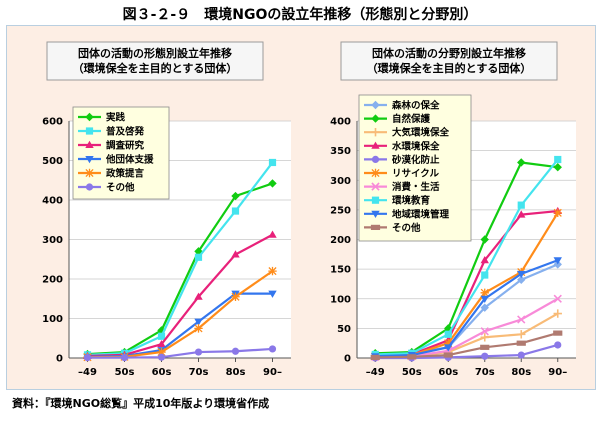 The image size is (600, 422). What do you see at coordinates (52, 161) in the screenshot?
I see `y-tick-label: 500` at bounding box center [52, 161].